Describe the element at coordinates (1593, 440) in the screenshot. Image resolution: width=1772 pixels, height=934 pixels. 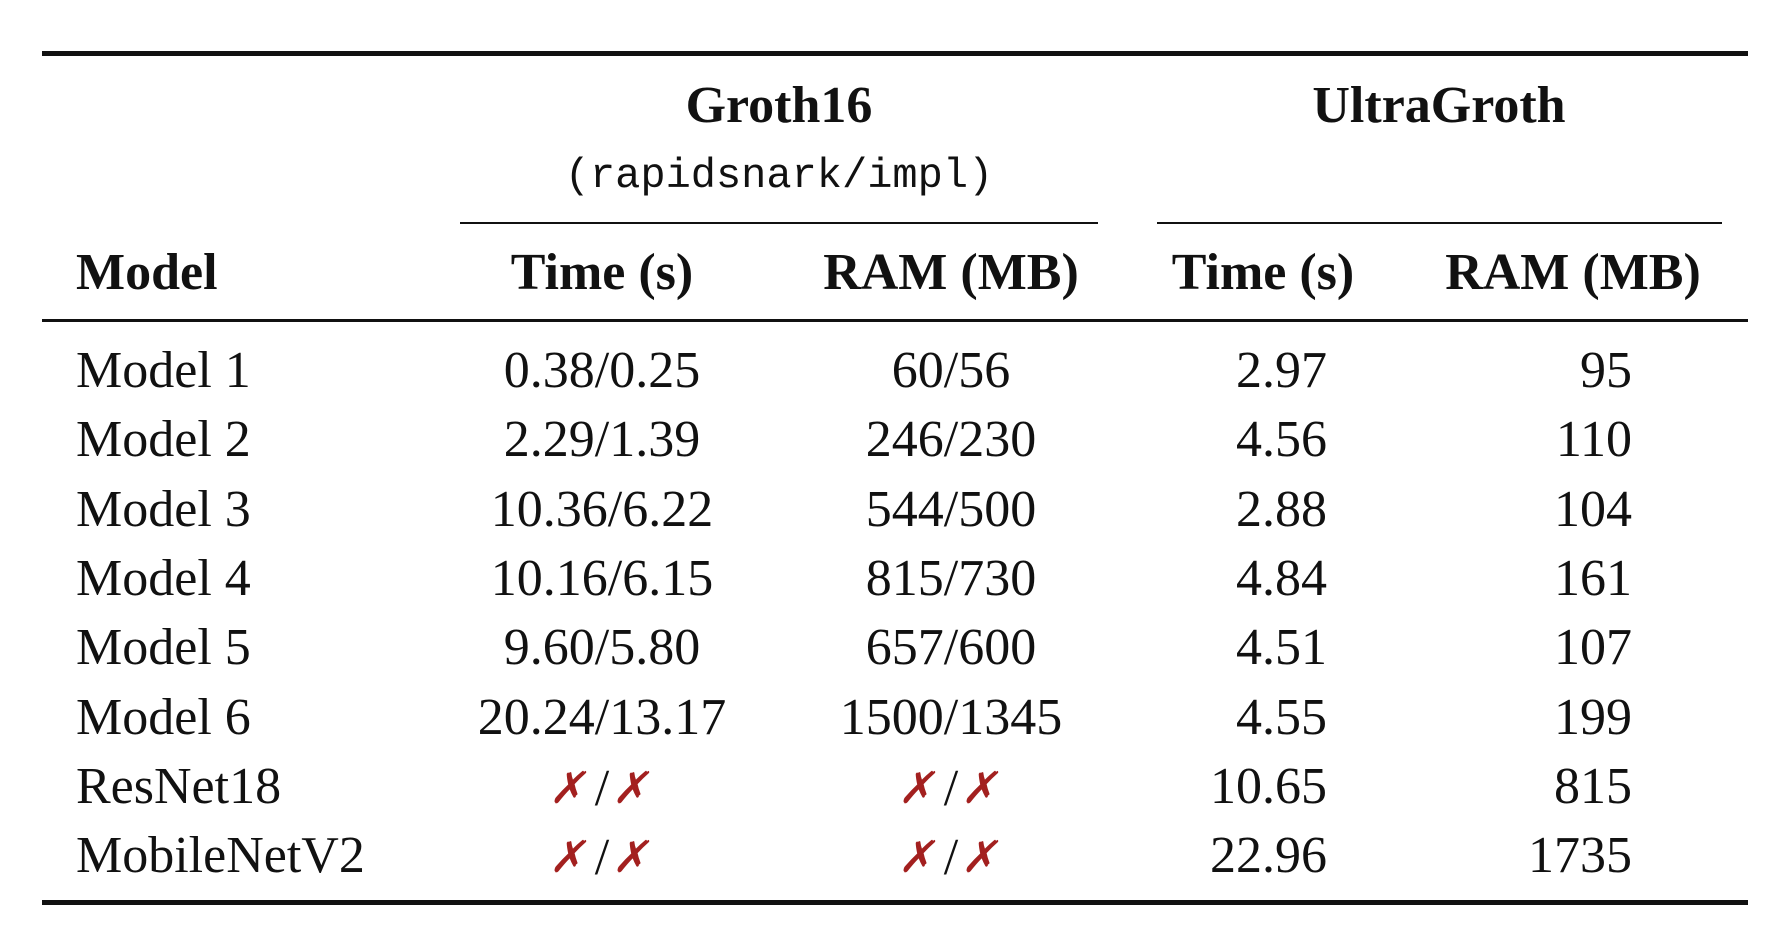
I see `cell-ultra-ram: 110` at that location.